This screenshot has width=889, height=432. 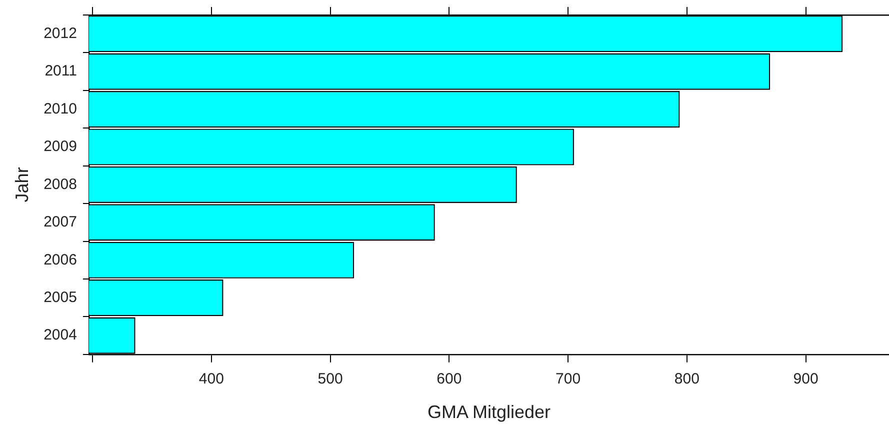 I want to click on y-tick-label: 2007, so click(x=60, y=222).